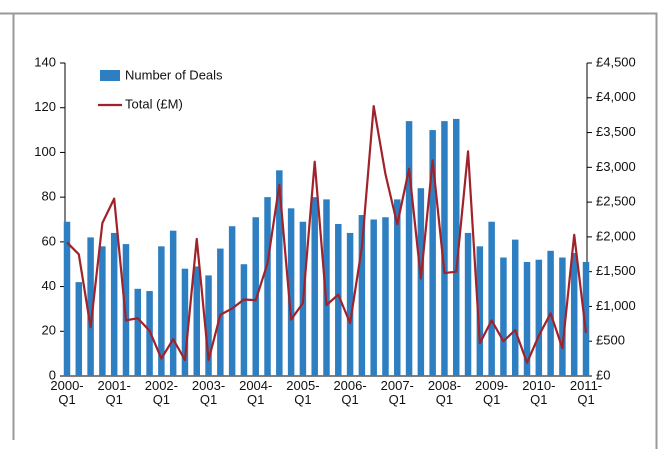 This screenshot has height=449, width=660. What do you see at coordinates (616, 201) in the screenshot?
I see `y2-tick-label: £2,500` at bounding box center [616, 201].